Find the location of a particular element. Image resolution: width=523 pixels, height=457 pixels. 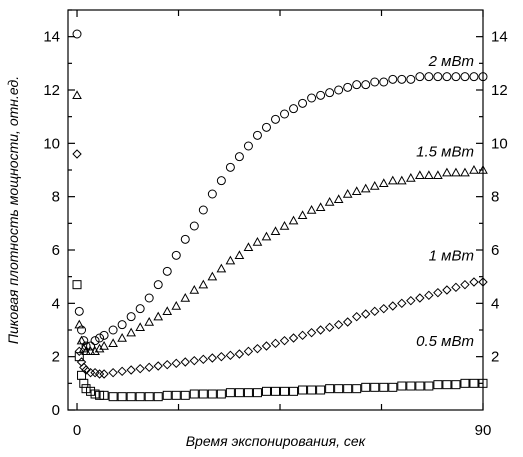

x-tick-label: 0 is located at coordinates (77, 430).